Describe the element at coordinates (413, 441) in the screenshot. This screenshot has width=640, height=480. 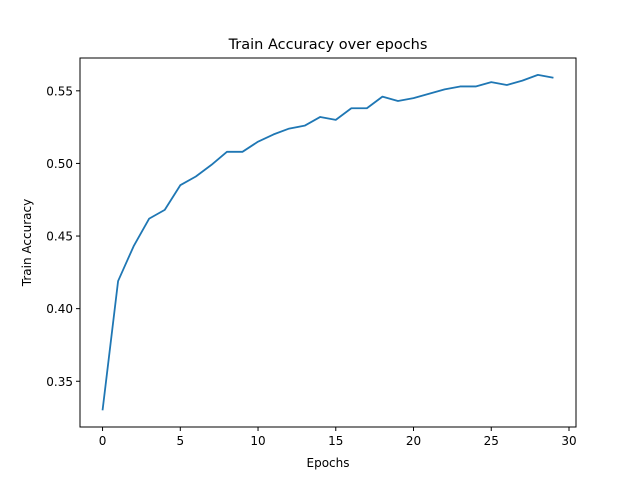
I see `x-tick-label: 20` at that location.